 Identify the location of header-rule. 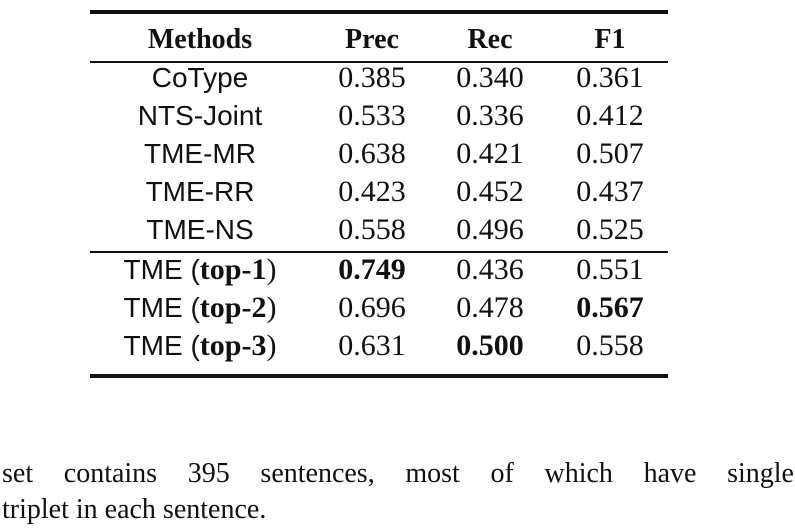
(379, 62).